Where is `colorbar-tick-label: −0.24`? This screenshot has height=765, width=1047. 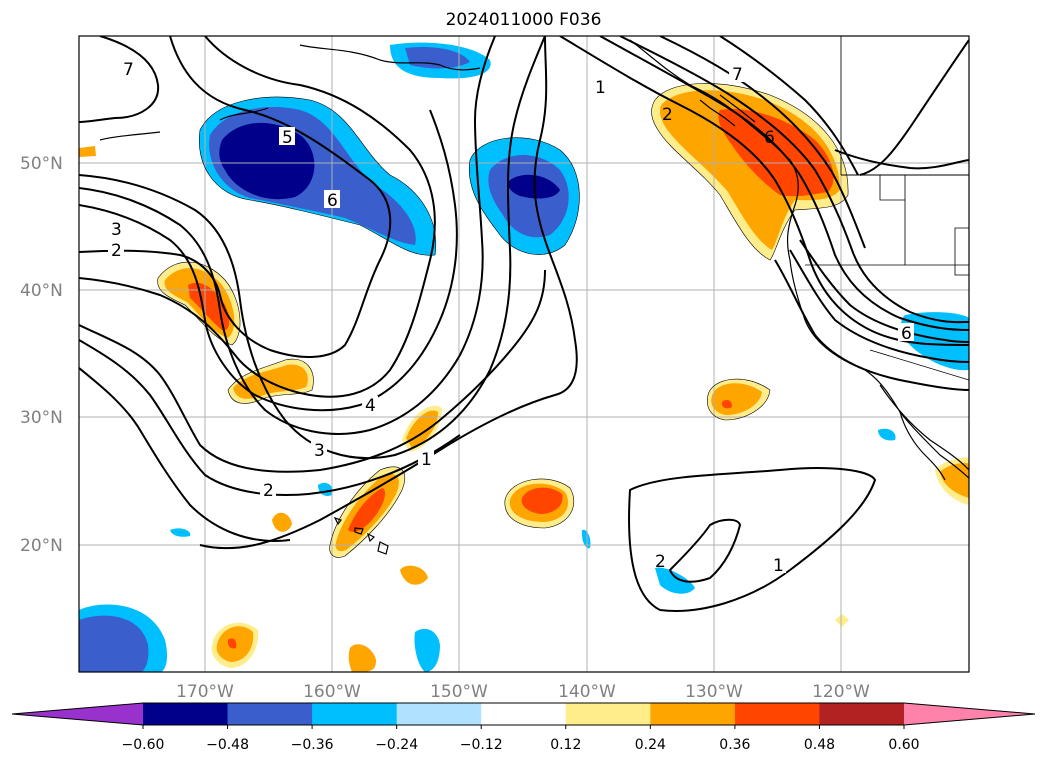
colorbar-tick-label: −0.24 is located at coordinates (396, 745).